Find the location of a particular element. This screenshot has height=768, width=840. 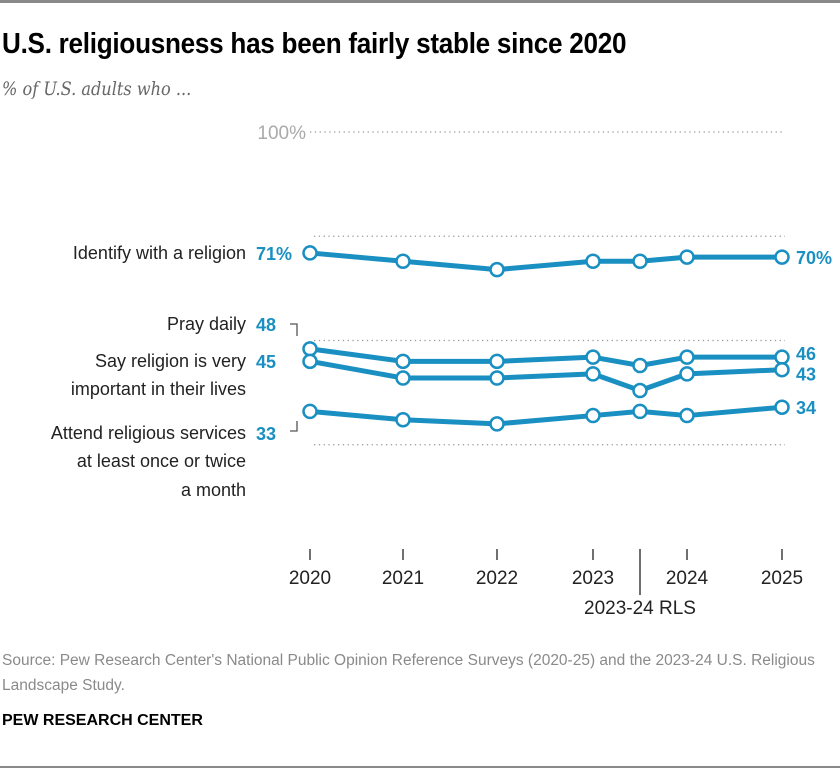

y-tick-label: 100% is located at coordinates (281, 133).